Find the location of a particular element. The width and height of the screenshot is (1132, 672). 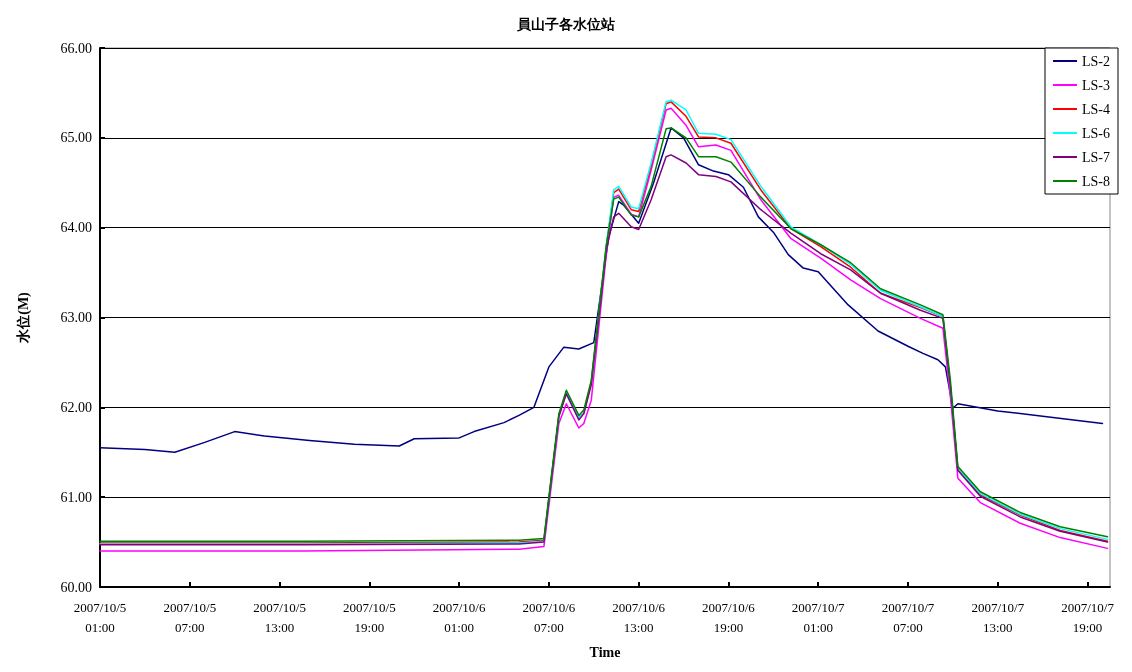

x-tick-label: 2007/10/6 13:00 is located at coordinates (639, 617).